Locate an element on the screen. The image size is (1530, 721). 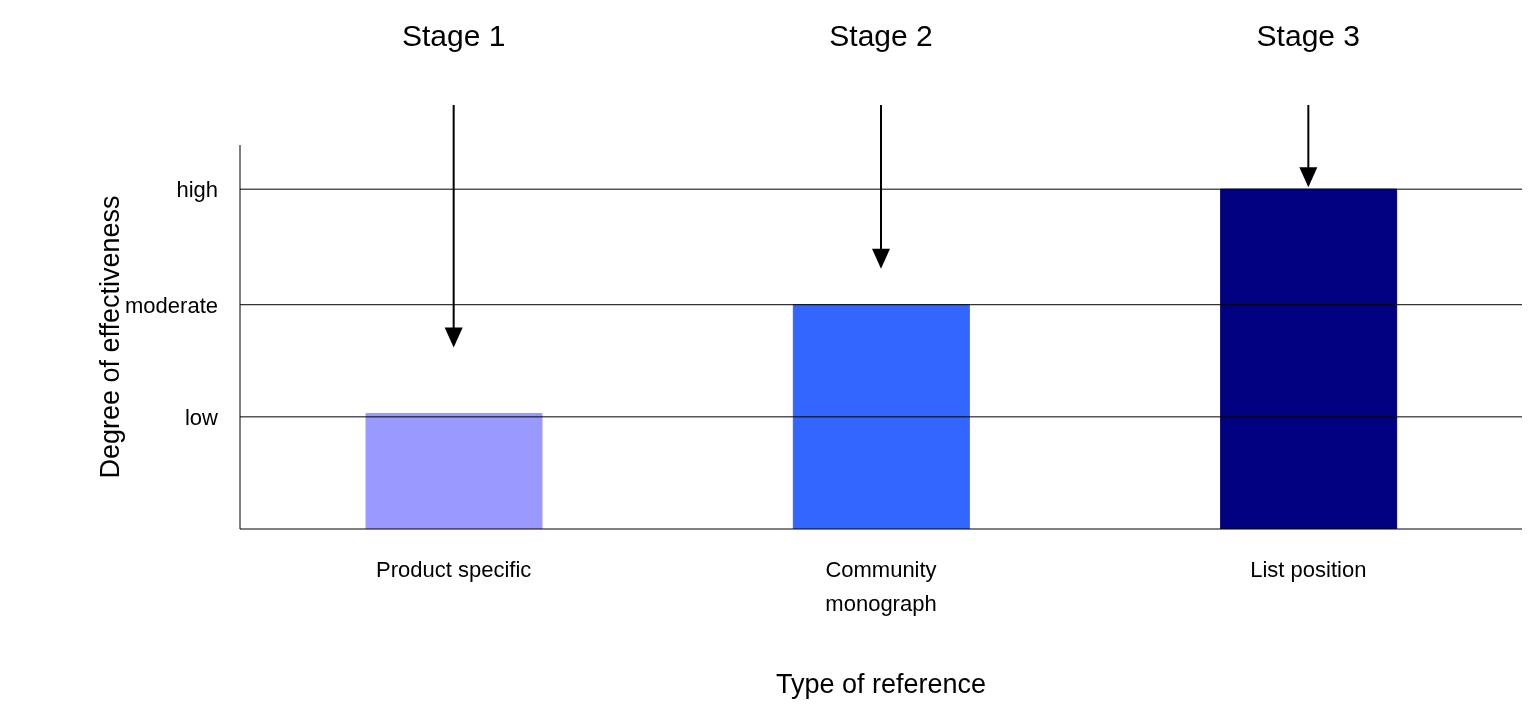
text: Stage 1 is located at coordinates (453, 35).